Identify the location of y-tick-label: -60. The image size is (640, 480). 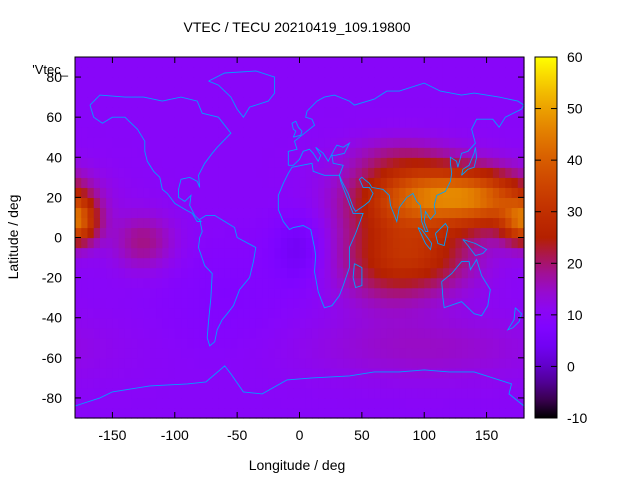
(52, 358).